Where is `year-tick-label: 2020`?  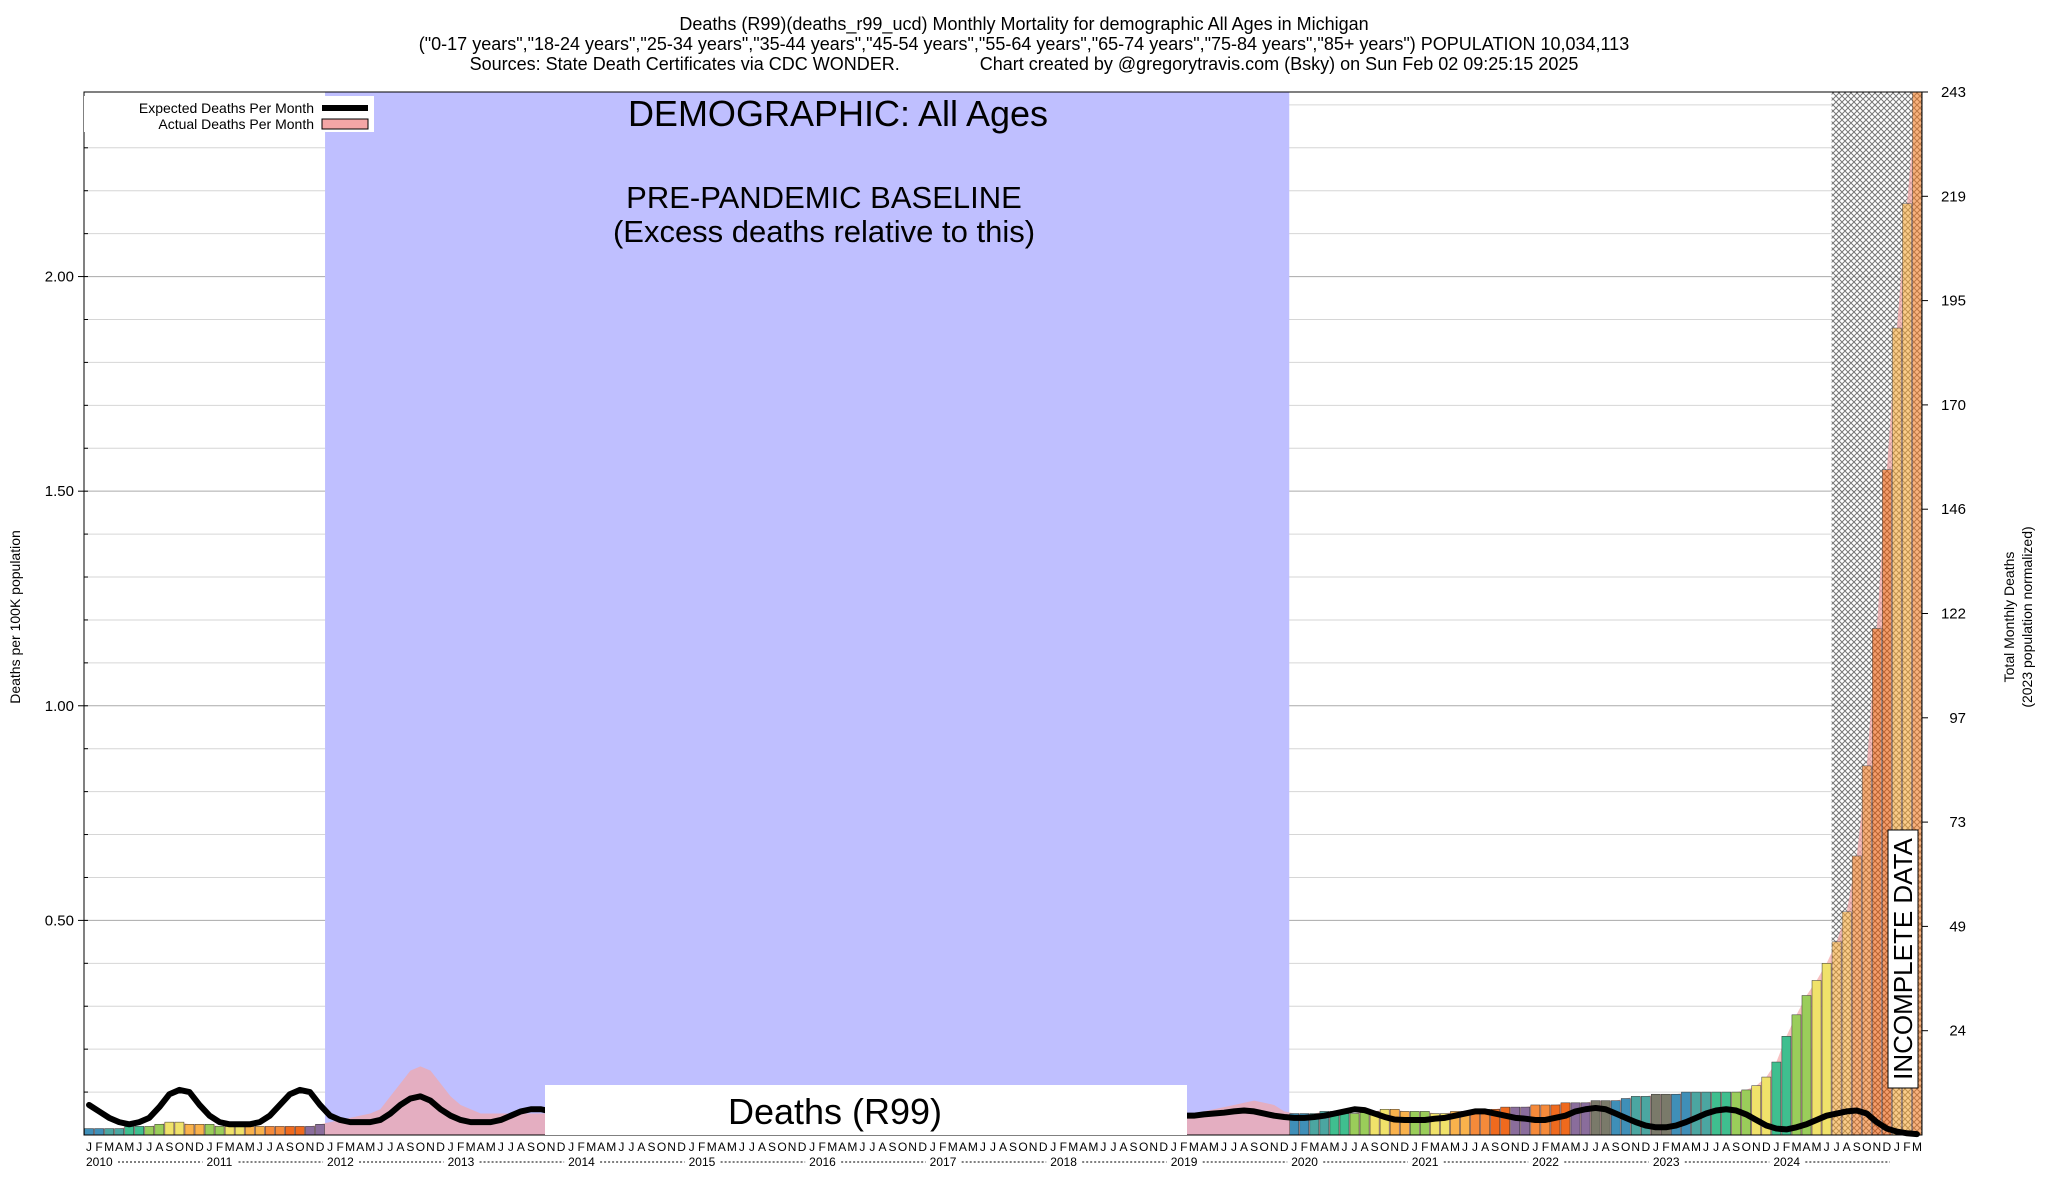 year-tick-label: 2020 is located at coordinates (1304, 1162).